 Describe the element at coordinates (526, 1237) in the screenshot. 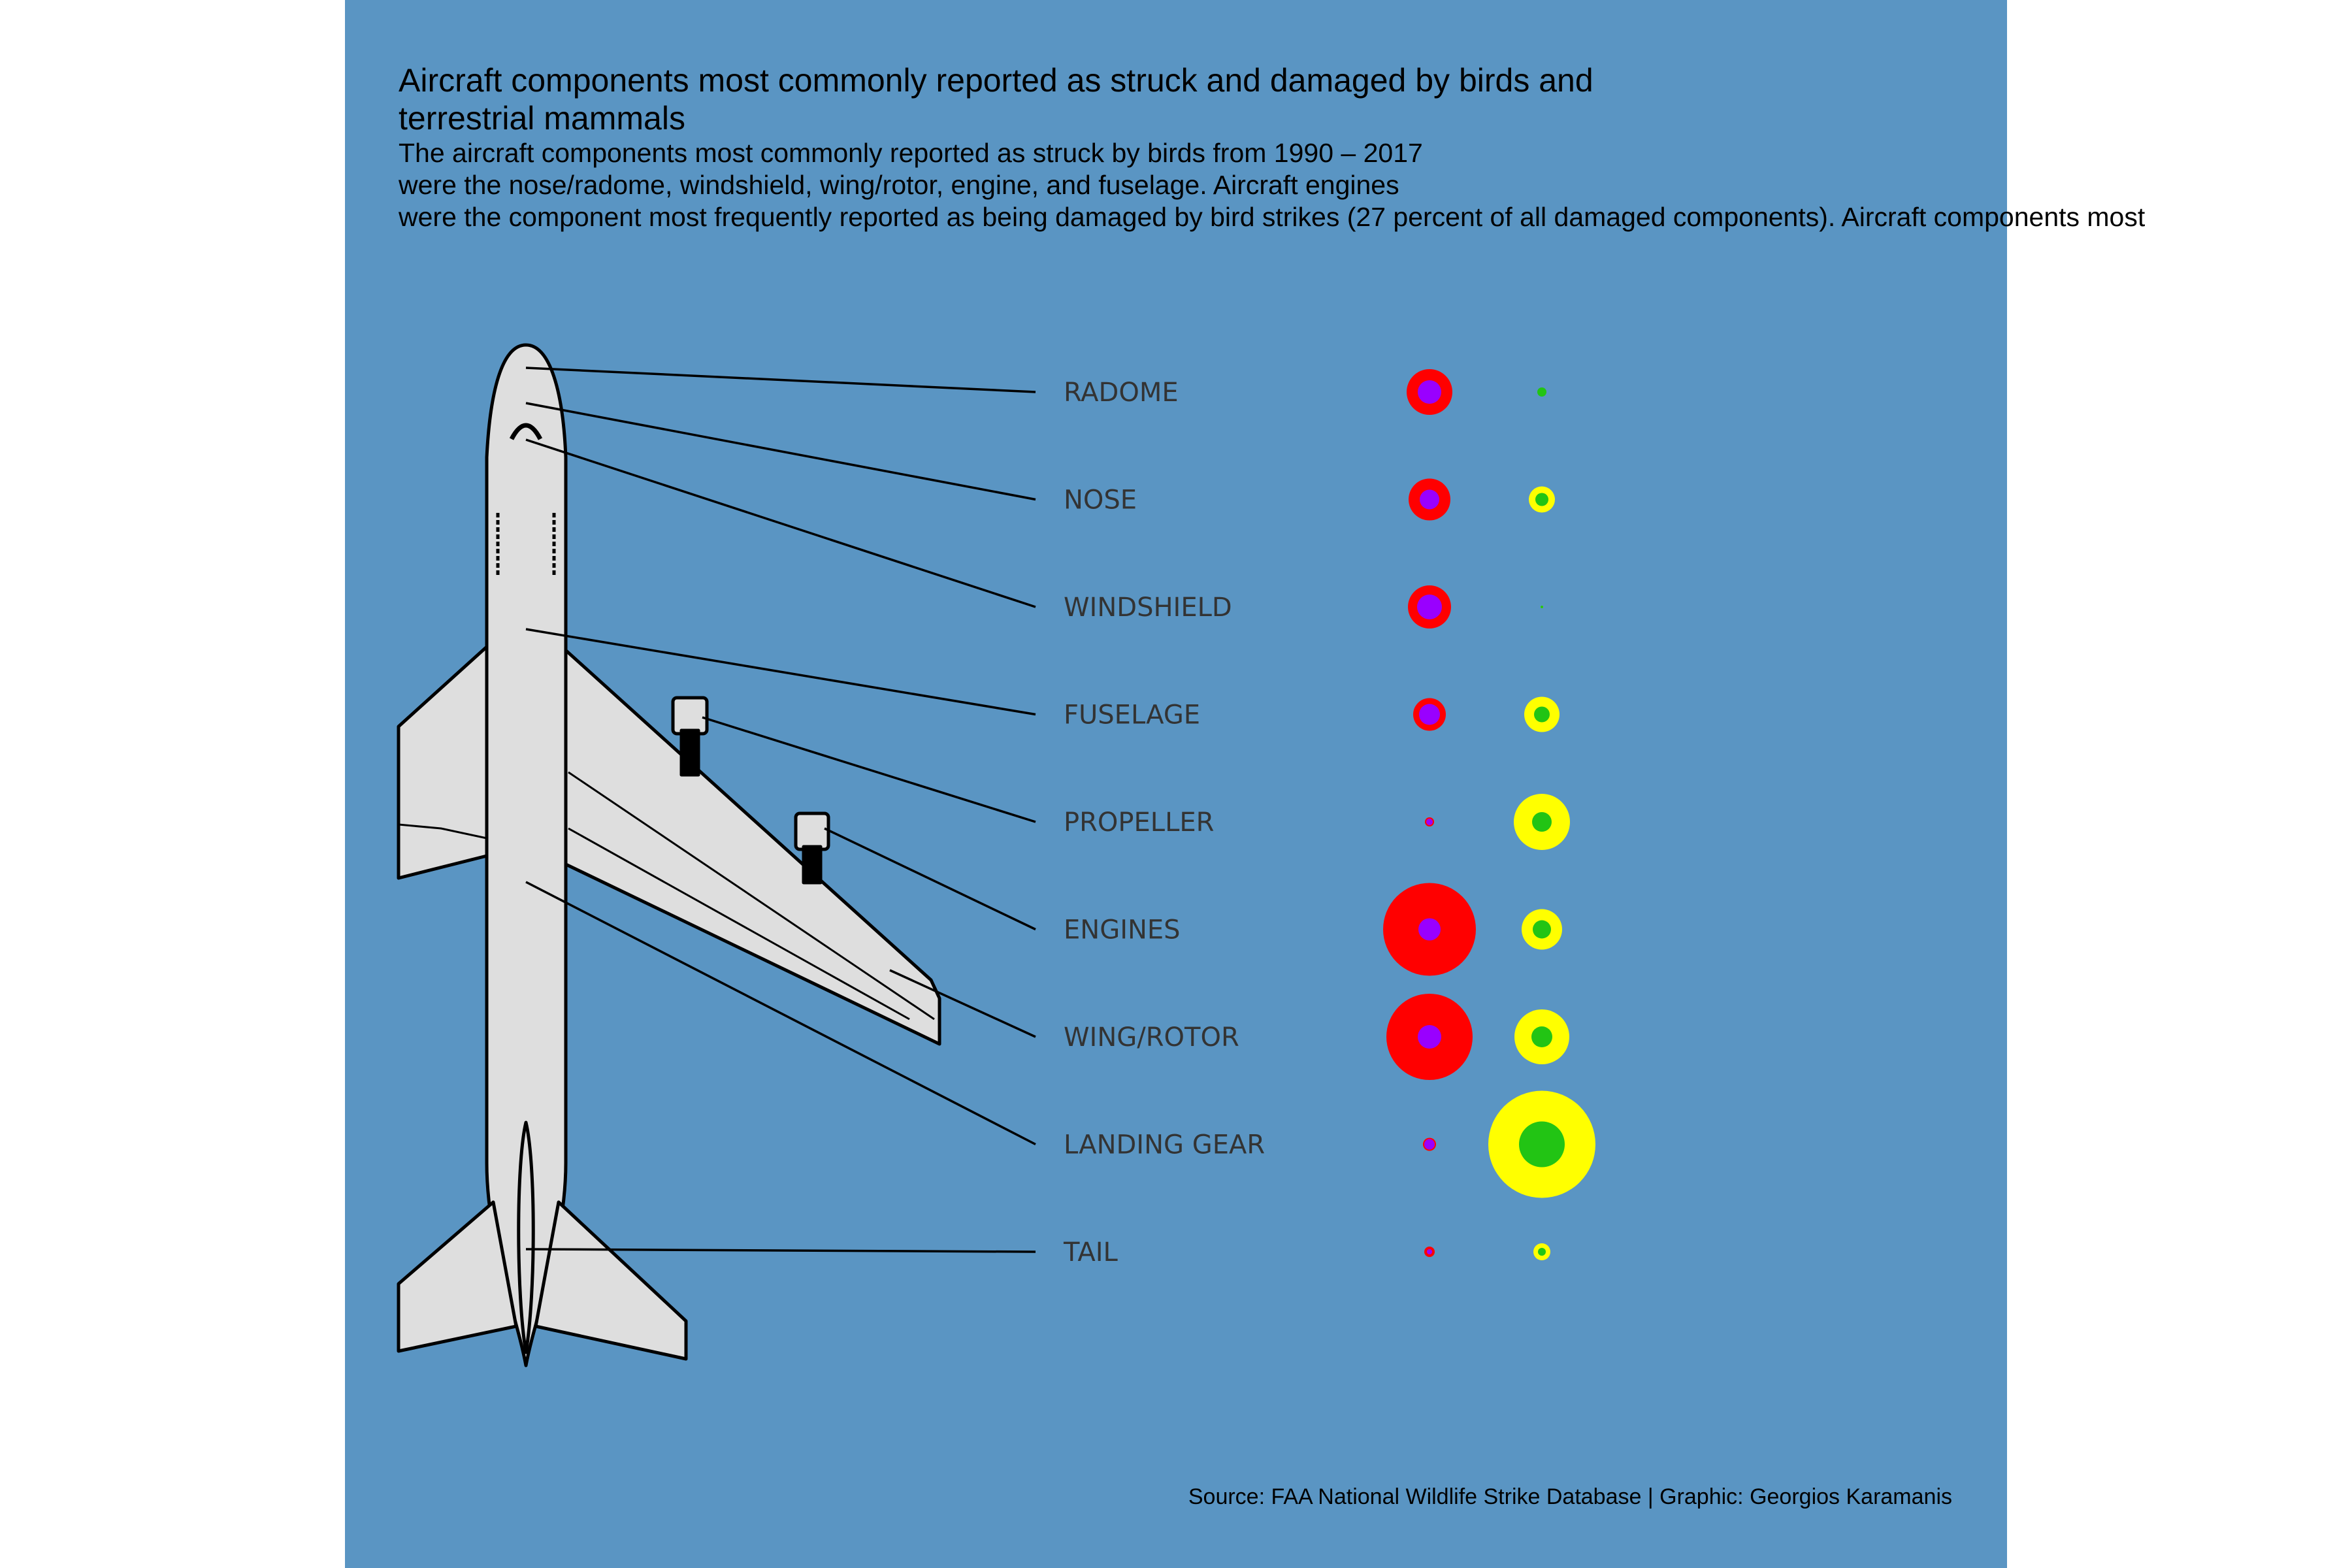

I see `vertical-fin` at that location.